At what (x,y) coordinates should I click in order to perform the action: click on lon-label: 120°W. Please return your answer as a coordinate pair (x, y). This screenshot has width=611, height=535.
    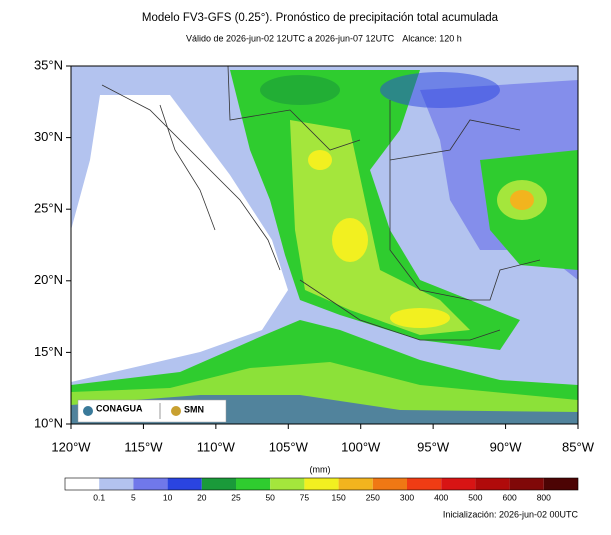
    Looking at the image, I should click on (71, 446).